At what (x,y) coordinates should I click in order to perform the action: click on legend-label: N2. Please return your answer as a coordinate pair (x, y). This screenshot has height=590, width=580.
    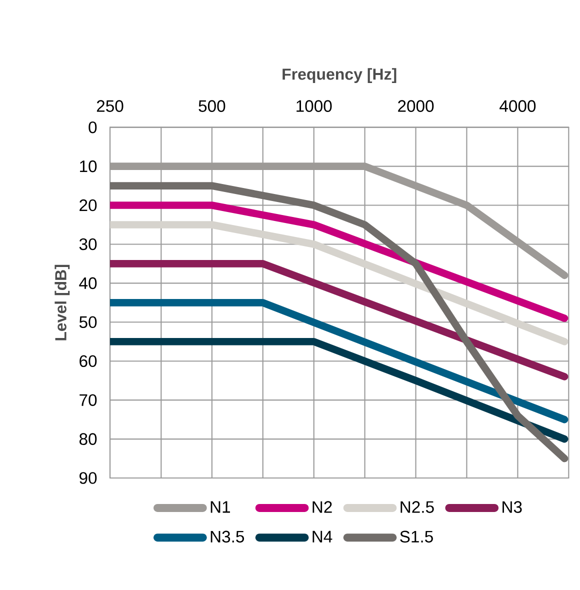
    Looking at the image, I should click on (322, 507).